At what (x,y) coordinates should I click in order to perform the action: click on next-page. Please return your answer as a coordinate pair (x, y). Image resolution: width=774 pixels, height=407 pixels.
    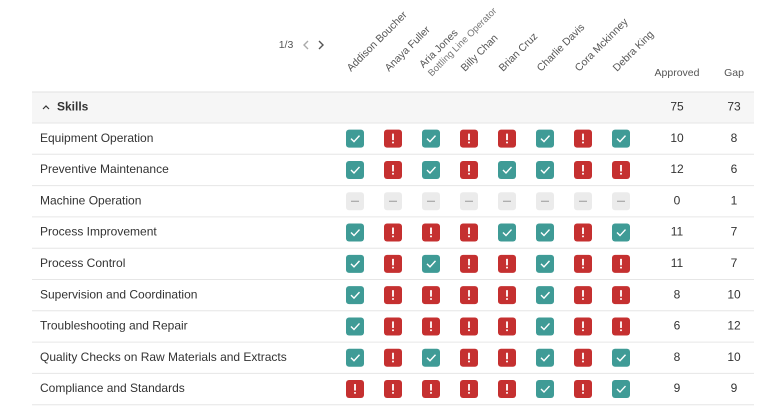
    Looking at the image, I should click on (321, 45).